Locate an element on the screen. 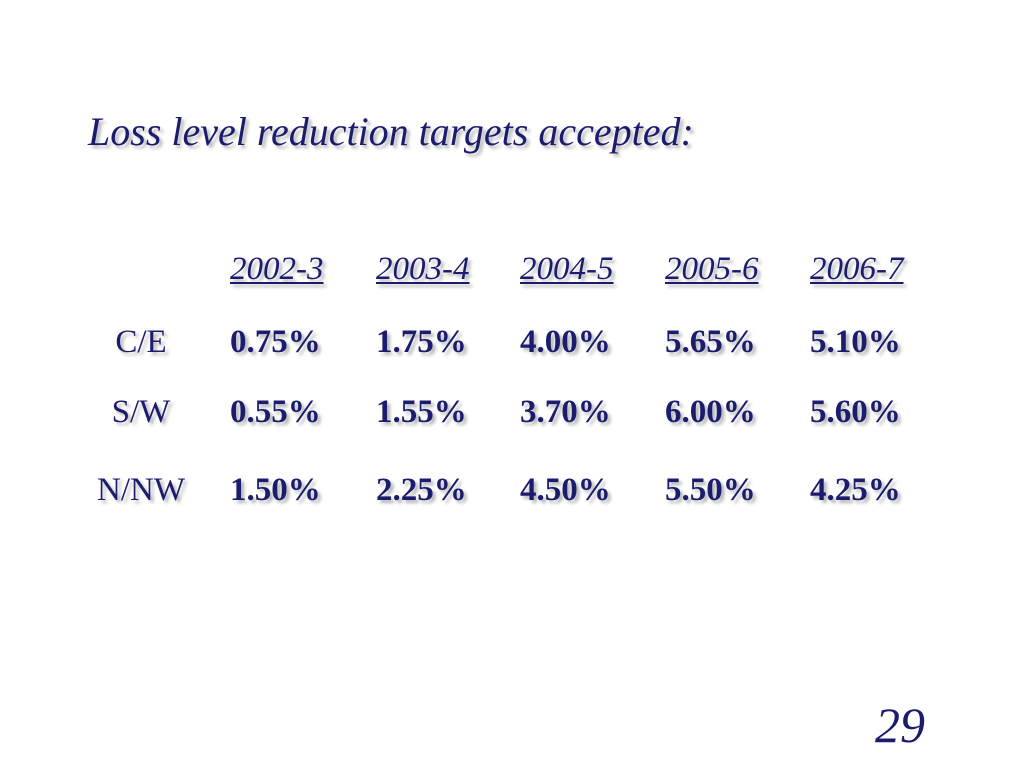  column-header-year: 2004-5 is located at coordinates (567, 269).